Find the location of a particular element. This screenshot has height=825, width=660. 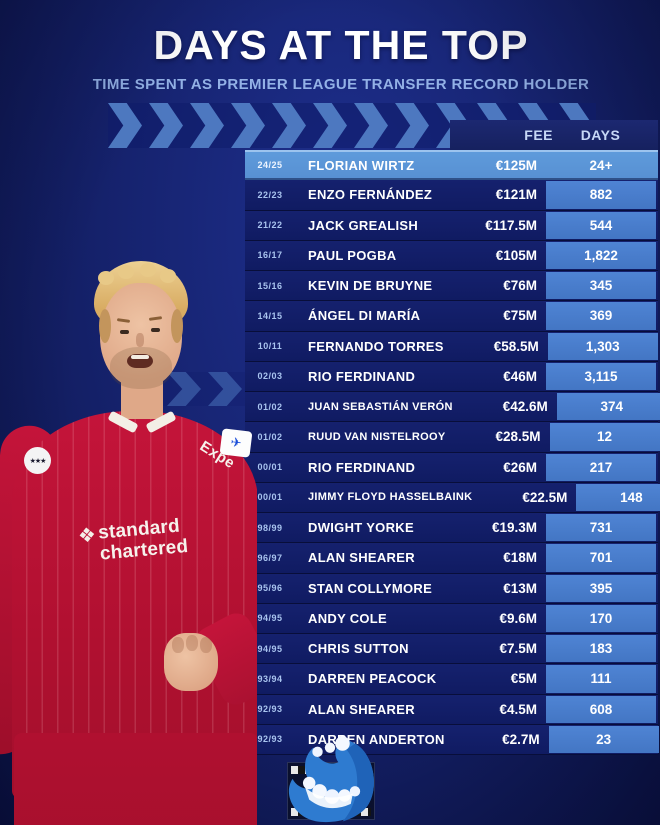

days-value: 23 is located at coordinates (603, 739).